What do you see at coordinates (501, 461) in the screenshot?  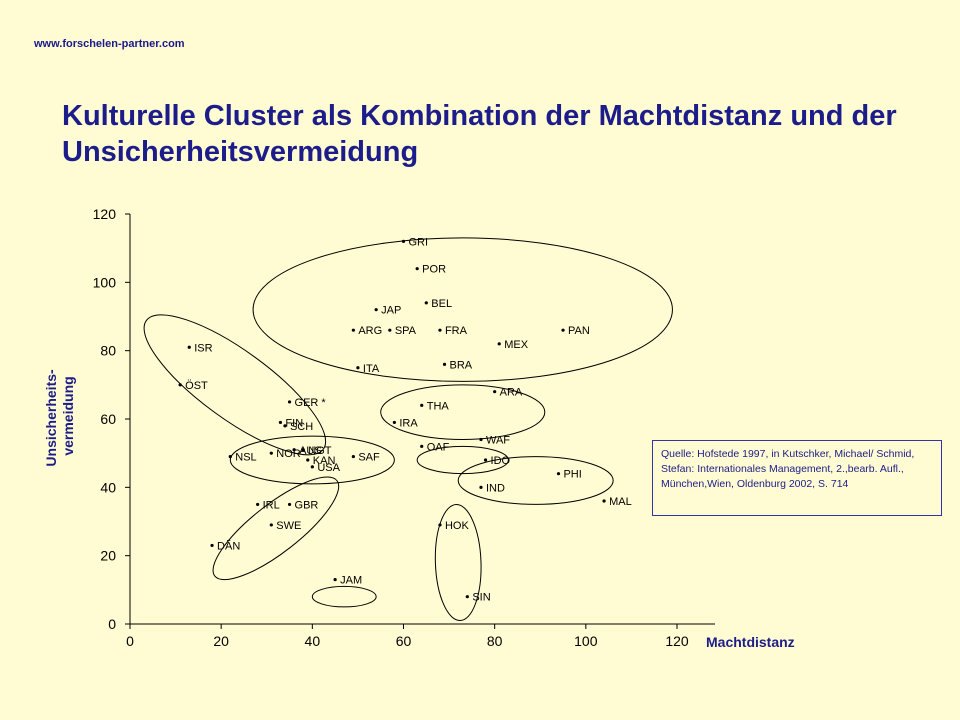 I see `data-point-label: IDO` at bounding box center [501, 461].